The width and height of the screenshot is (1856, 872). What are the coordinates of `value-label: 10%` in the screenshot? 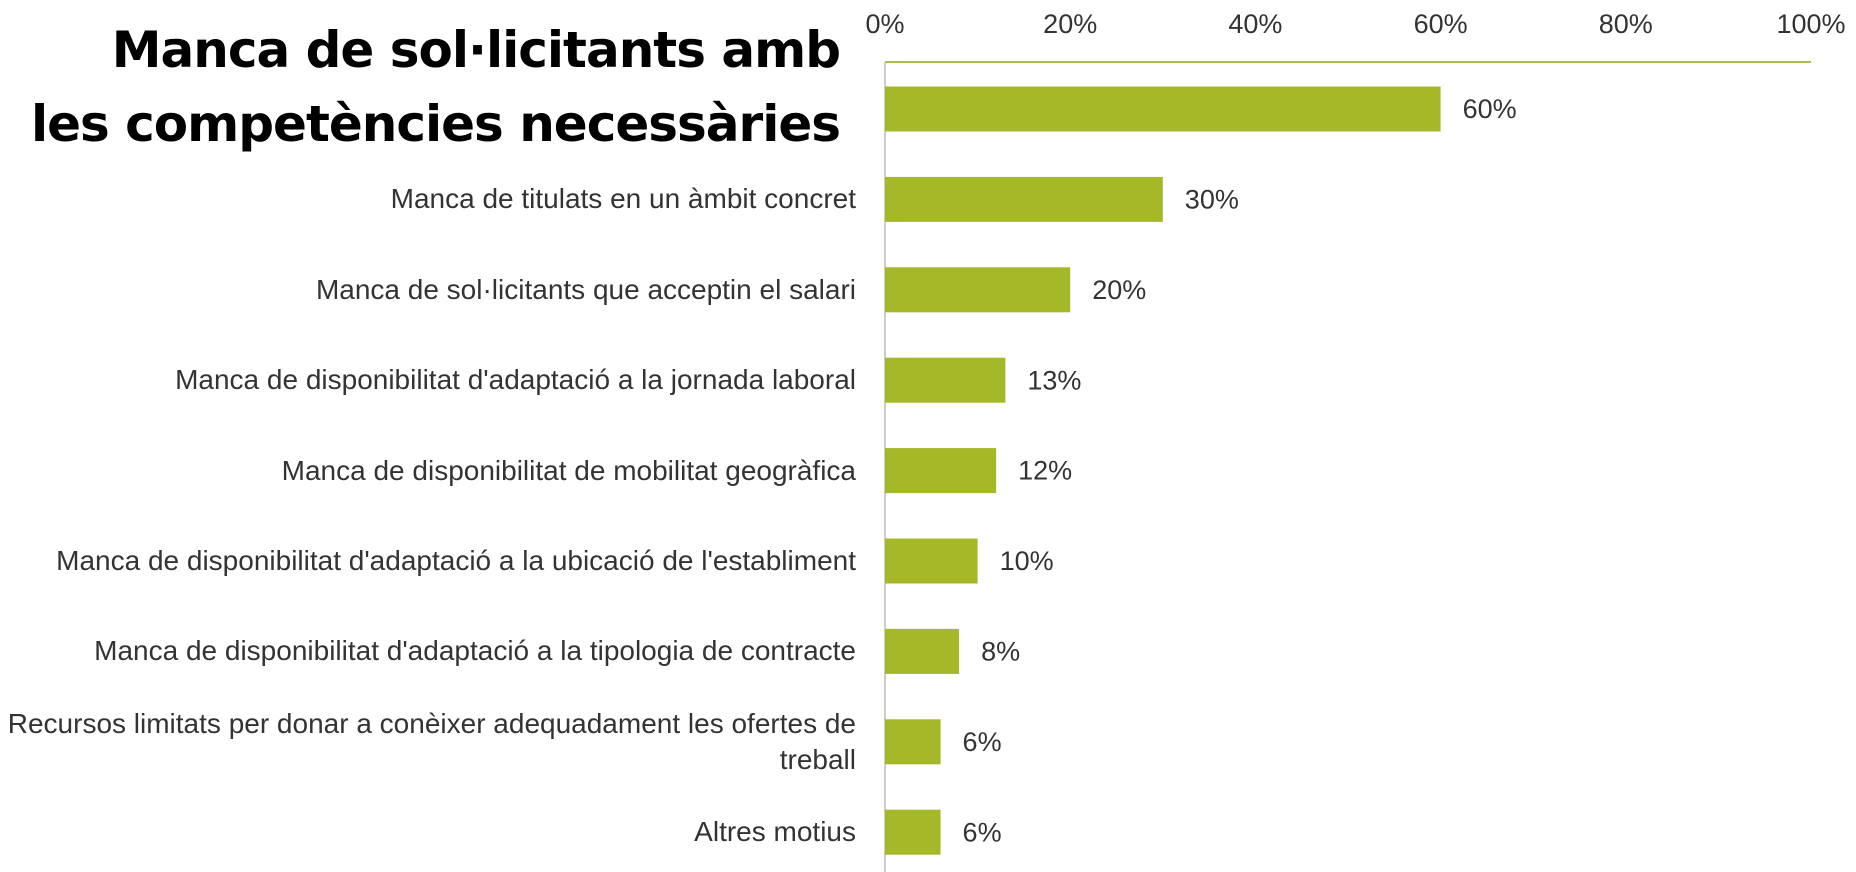 It's located at (1027, 561).